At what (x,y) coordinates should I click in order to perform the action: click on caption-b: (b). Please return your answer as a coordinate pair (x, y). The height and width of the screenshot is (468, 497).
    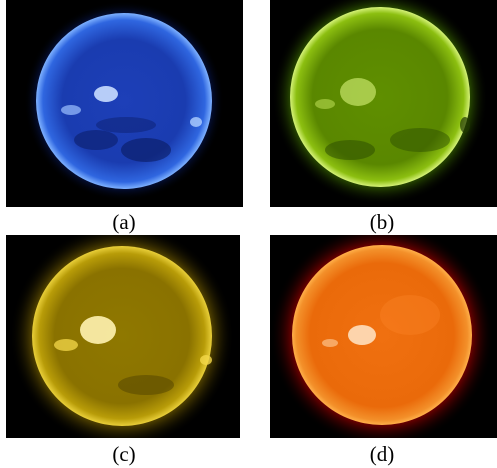
    Looking at the image, I should click on (382, 222).